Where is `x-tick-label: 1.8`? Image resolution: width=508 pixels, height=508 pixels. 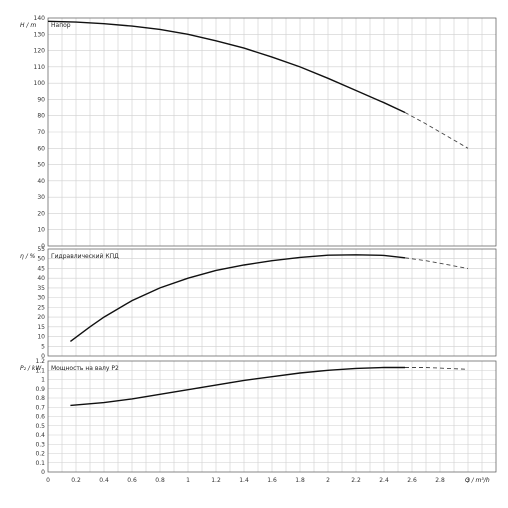
x-tick-label: 1.8 is located at coordinates (300, 480).